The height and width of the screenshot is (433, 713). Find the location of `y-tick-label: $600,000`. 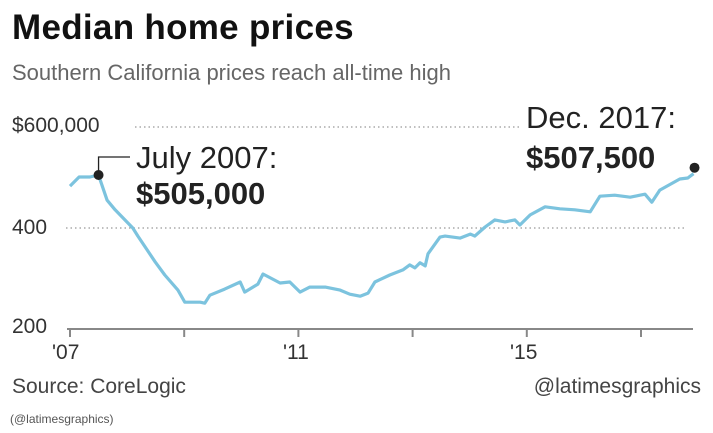

y-tick-label: $600,000 is located at coordinates (56, 125).